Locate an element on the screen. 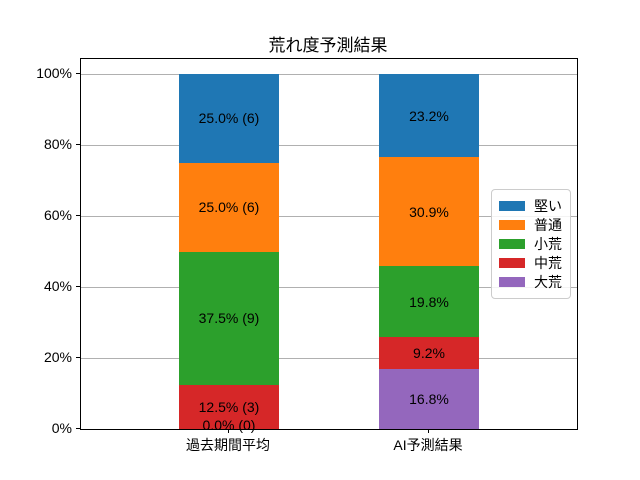  legend-label: 堅い is located at coordinates (548, 205).